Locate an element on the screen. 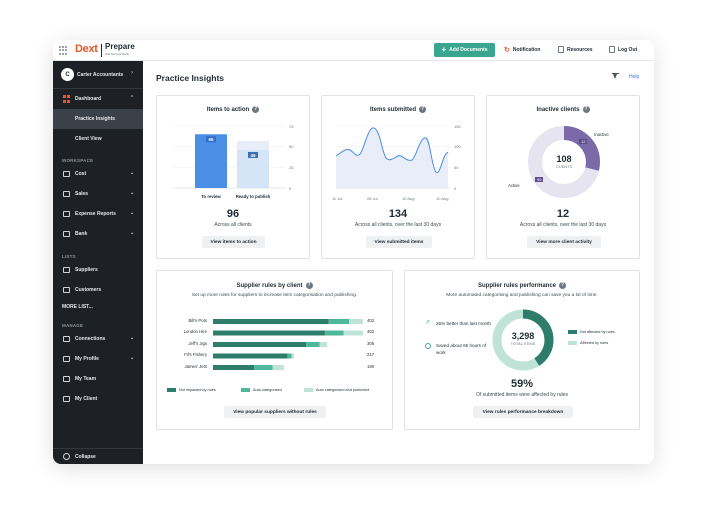  add-documents-label: Add Documents is located at coordinates (468, 50).